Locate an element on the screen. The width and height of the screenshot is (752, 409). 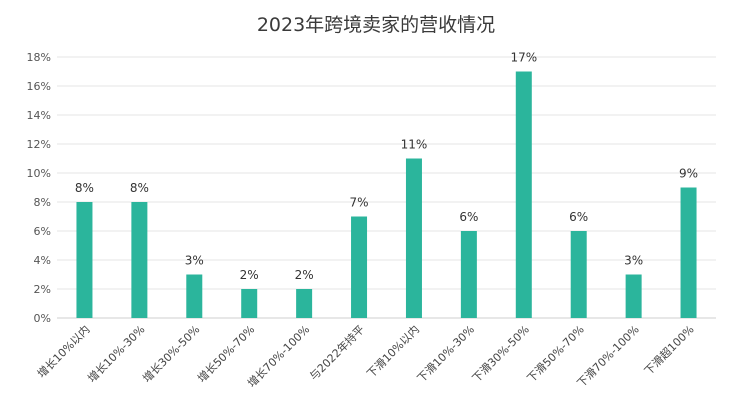
x-category-label: 下滑10%以内 is located at coordinates (393, 351).